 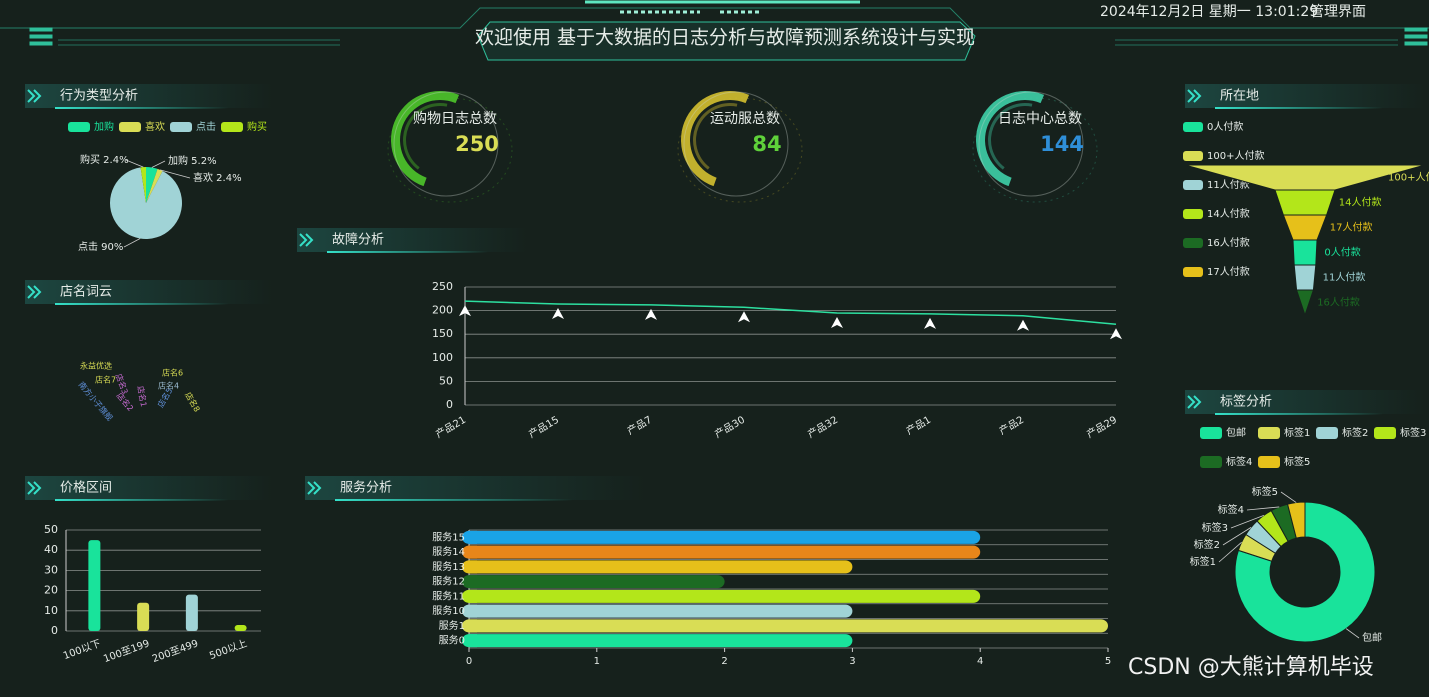 What do you see at coordinates (425, 139) in the screenshot?
I see `ring-arc` at bounding box center [425, 139].